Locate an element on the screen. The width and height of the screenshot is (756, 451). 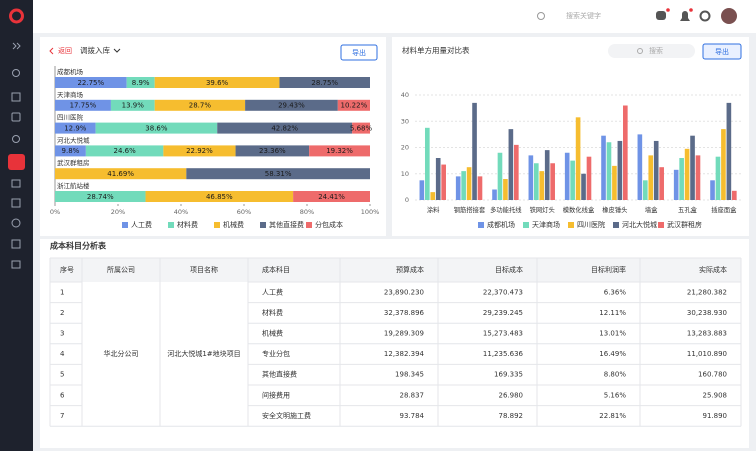
category-label: 成都机场 is located at coordinates (70, 71).